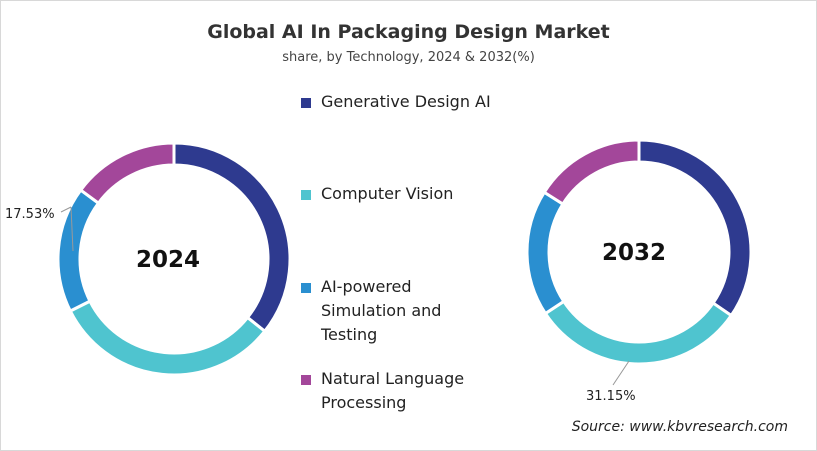 This screenshot has width=817, height=451. I want to click on chart-subtitle: share, by Technology, 2024 & 2032(%), so click(408, 57).